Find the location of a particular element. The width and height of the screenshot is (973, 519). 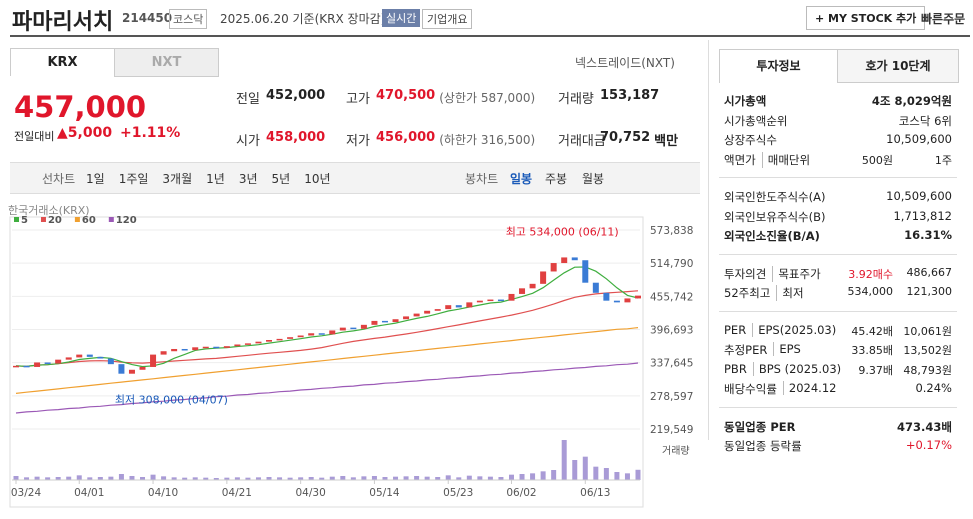

legend-swatch is located at coordinates (16, 219).